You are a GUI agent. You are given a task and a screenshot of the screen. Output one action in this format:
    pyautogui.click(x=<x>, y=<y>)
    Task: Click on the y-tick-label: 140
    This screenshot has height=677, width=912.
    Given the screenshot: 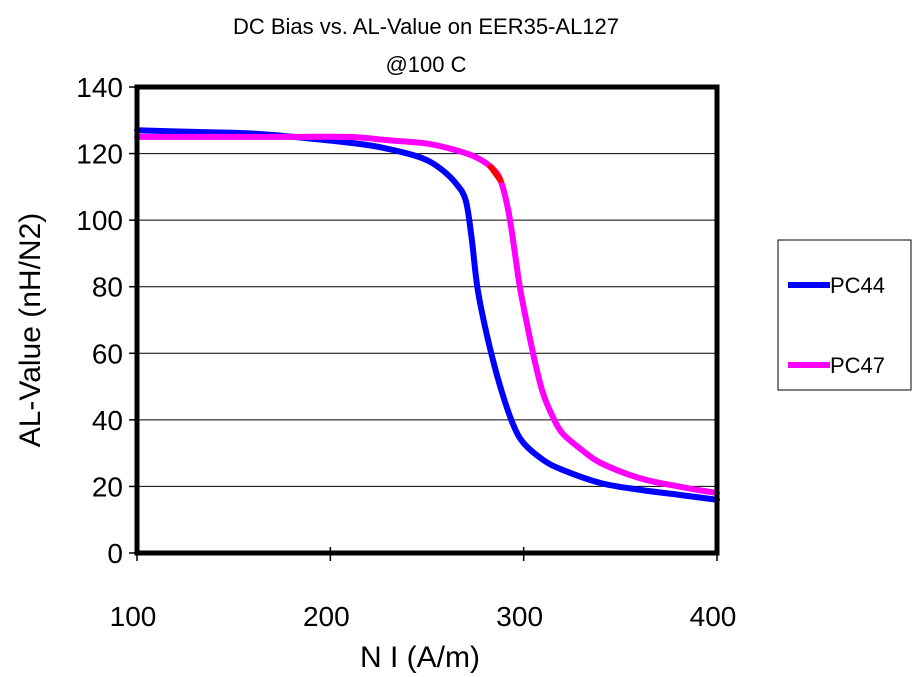 What is the action you would take?
    pyautogui.click(x=99, y=87)
    